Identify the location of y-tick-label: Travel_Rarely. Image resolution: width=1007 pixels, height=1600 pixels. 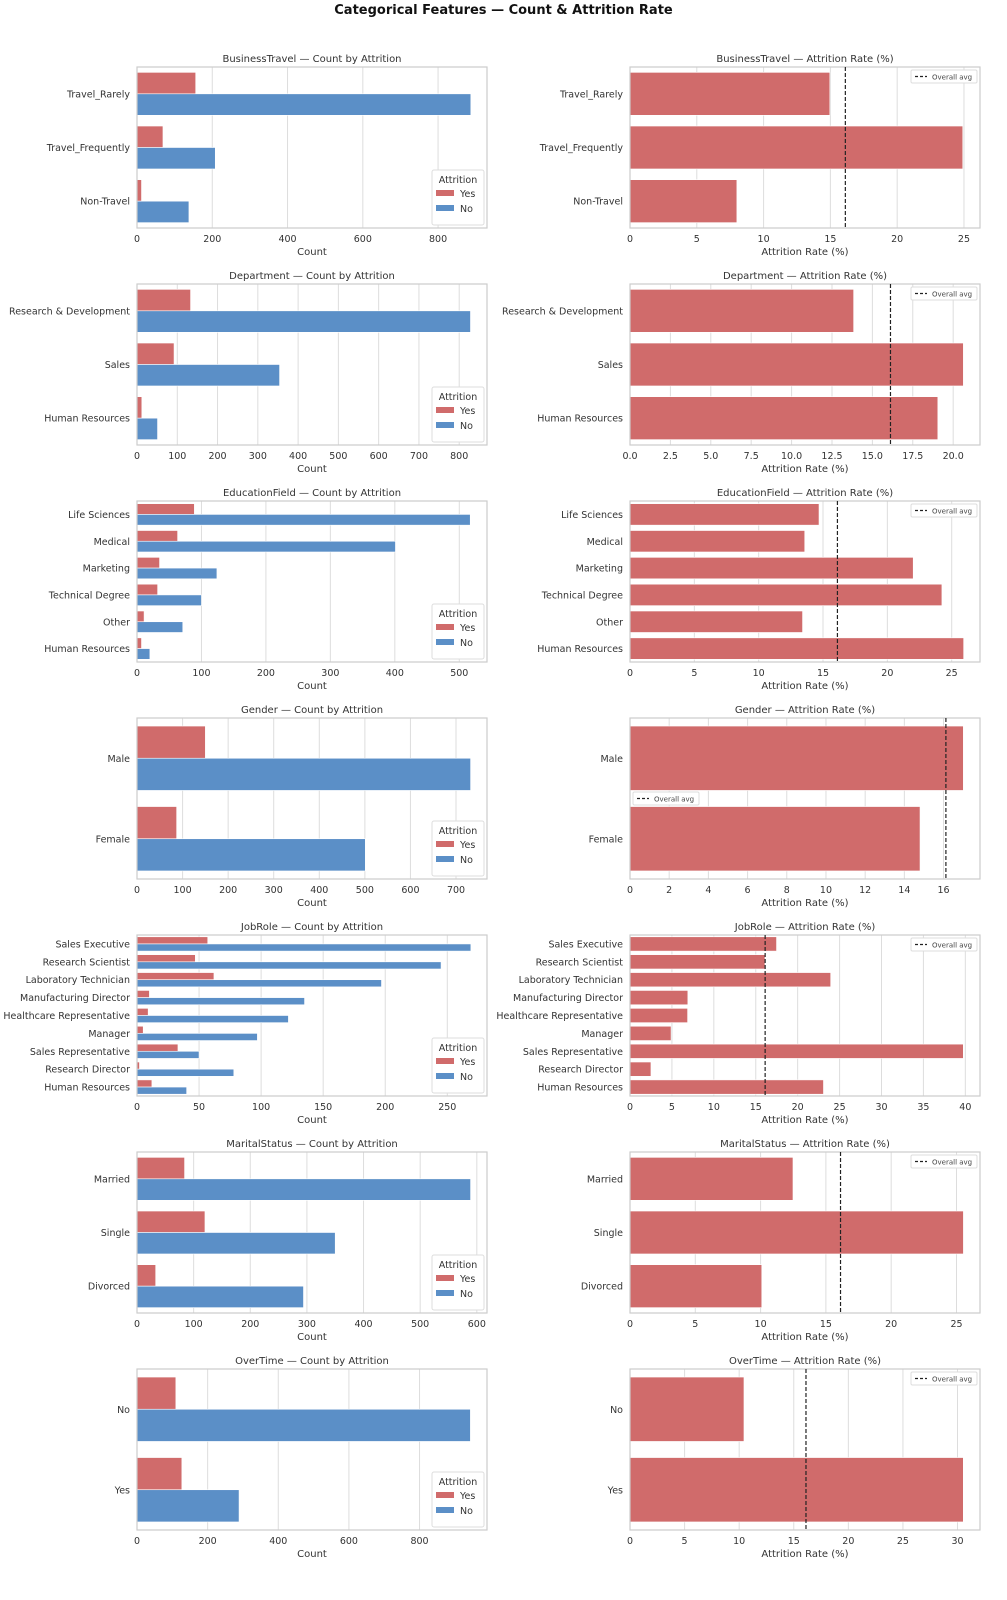
(591, 94).